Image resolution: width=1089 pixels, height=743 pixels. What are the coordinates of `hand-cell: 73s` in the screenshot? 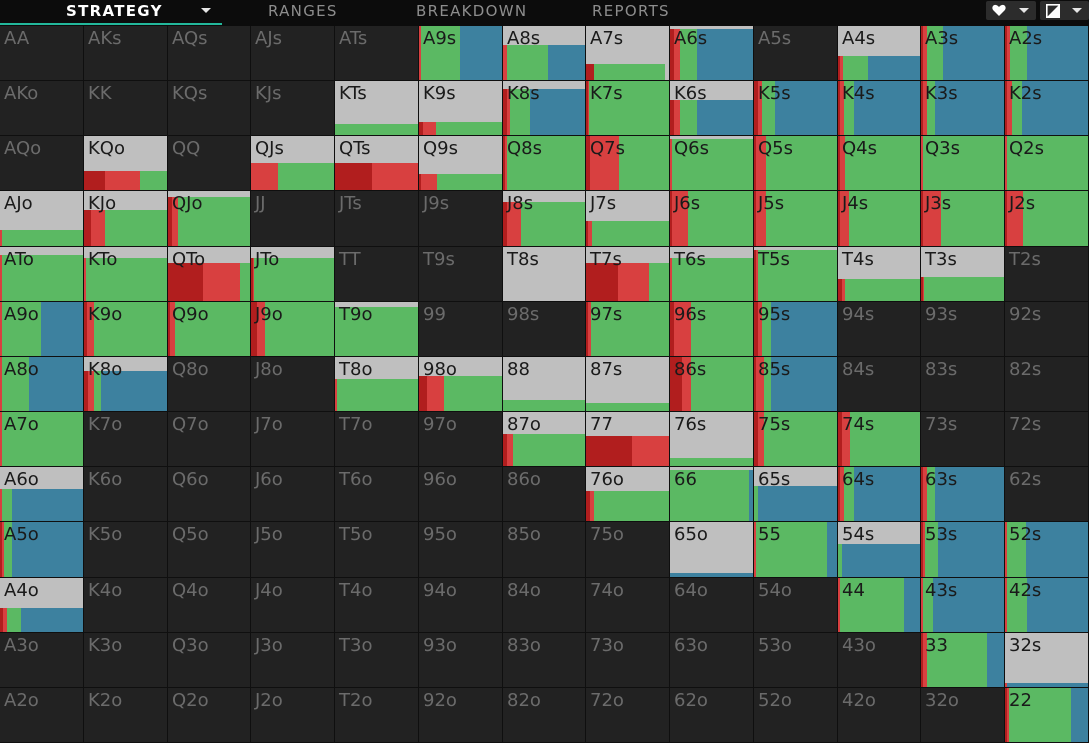 It's located at (963, 439).